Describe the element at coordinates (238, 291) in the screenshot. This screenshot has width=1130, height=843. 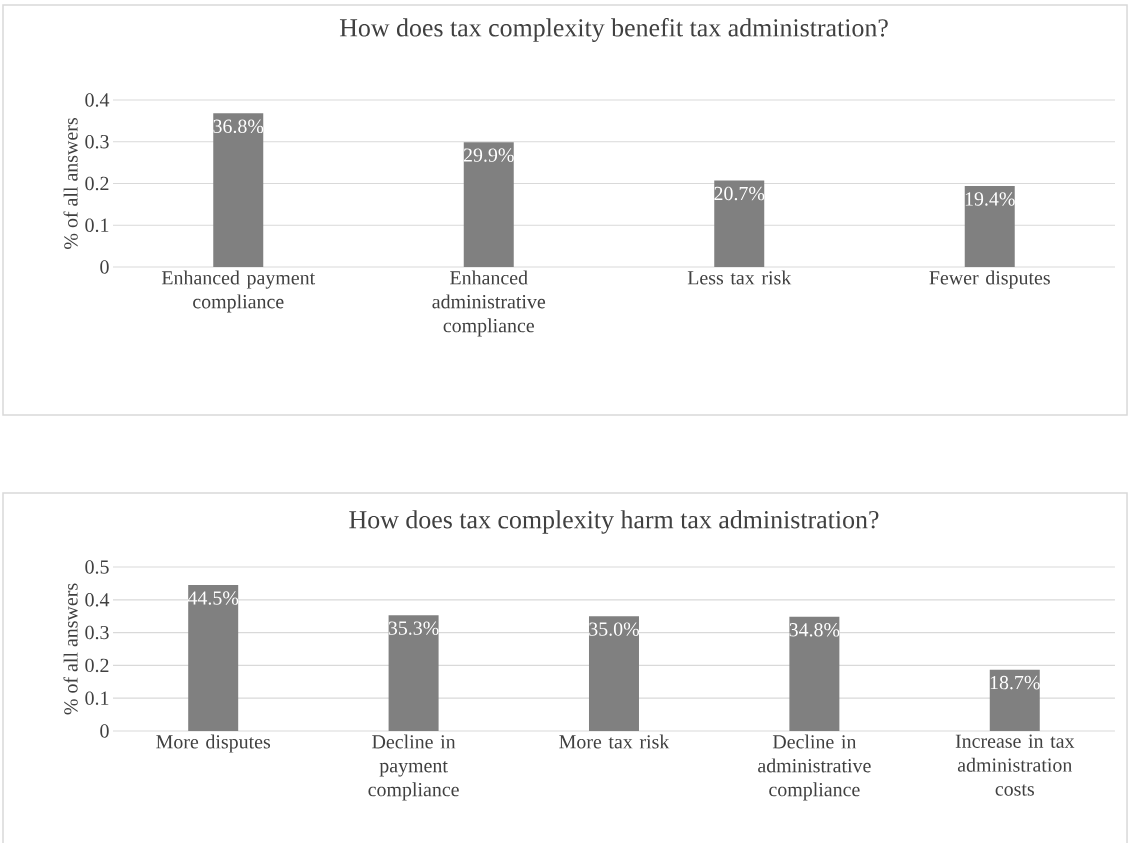
I see `x-tick-label: Enhanced payment compliance` at that location.